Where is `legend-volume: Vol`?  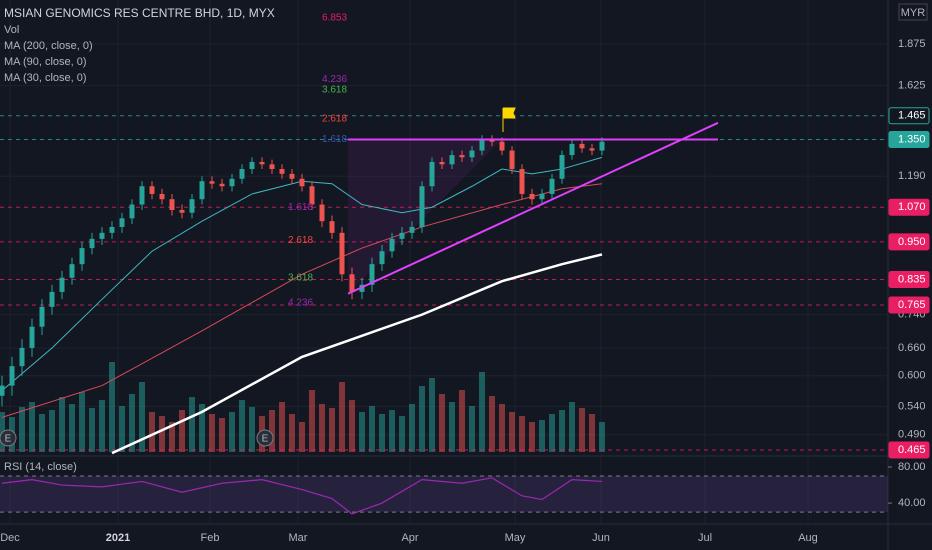
legend-volume: Vol is located at coordinates (11, 30).